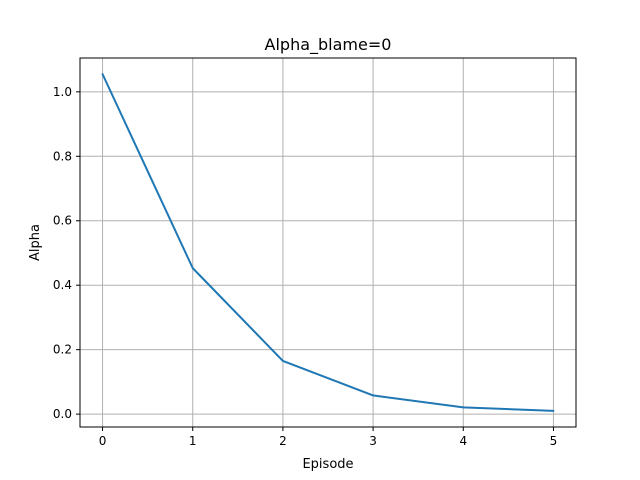  What do you see at coordinates (328, 45) in the screenshot?
I see `chart-title: Alpha_blame=0` at bounding box center [328, 45].